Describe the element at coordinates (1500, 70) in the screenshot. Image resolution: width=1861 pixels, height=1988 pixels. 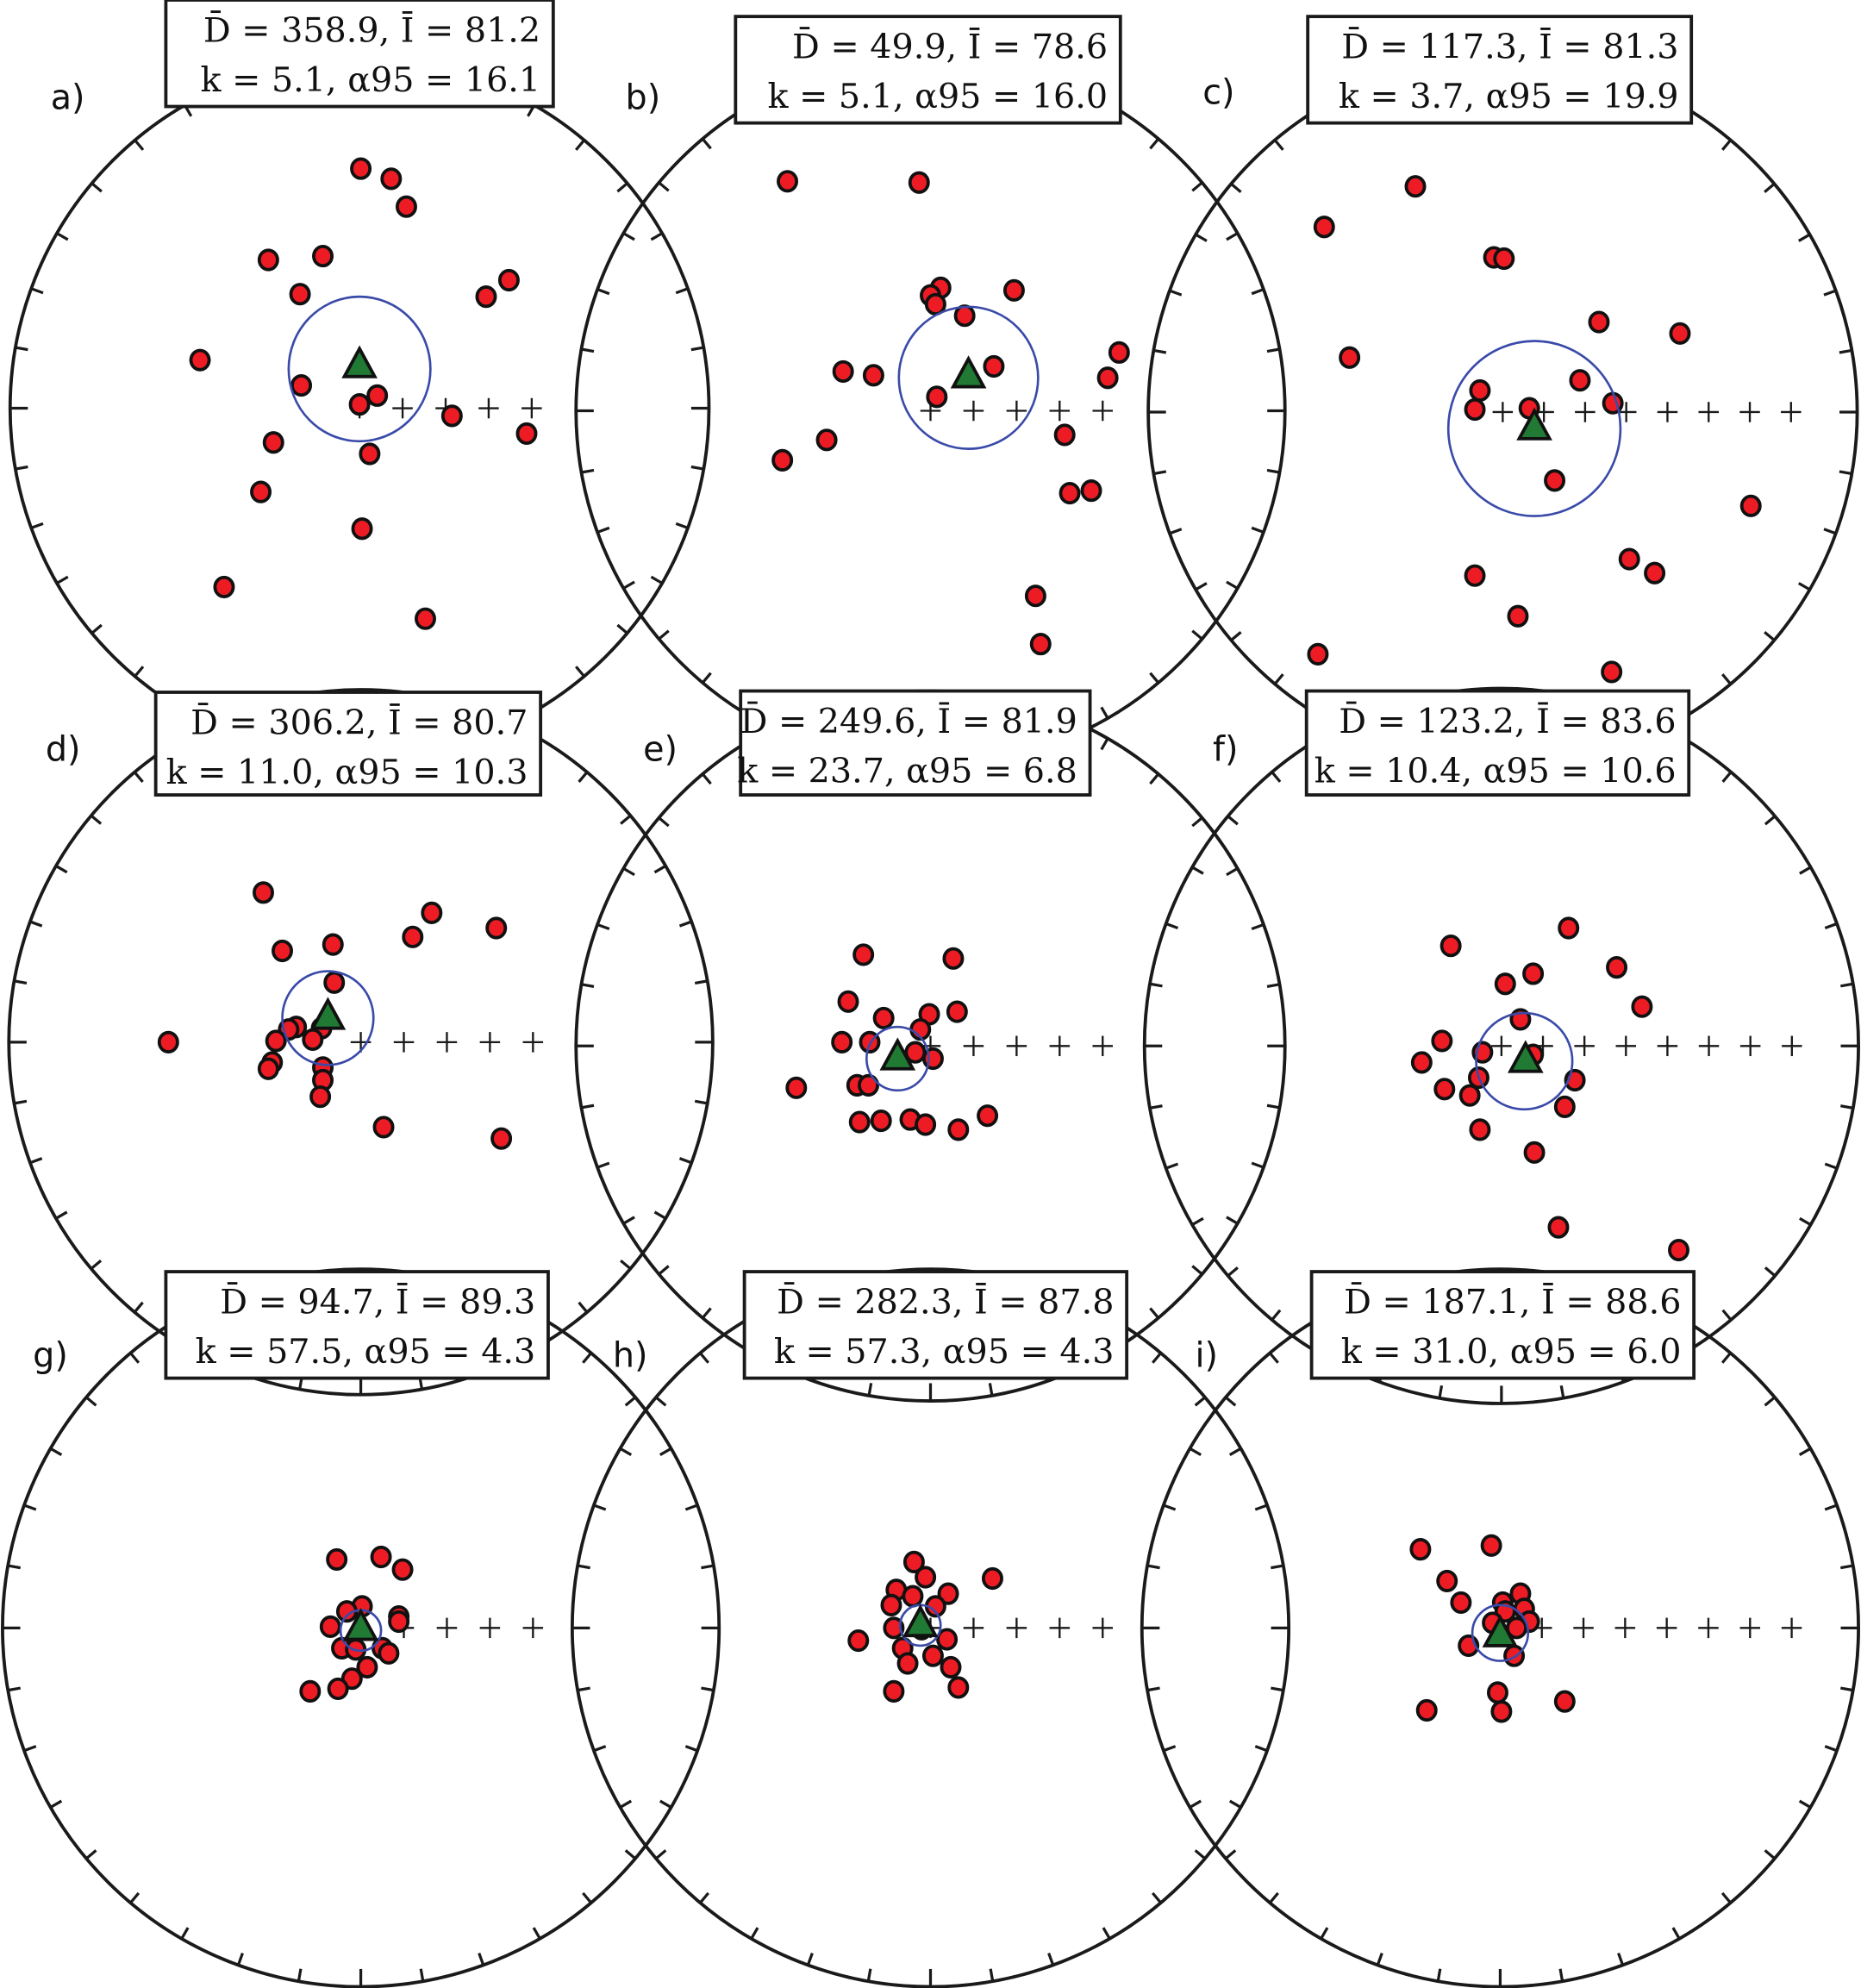
I see `statistics-box-frame` at that location.